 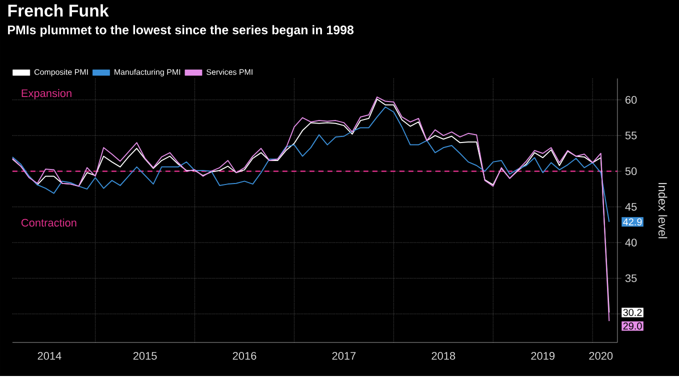 I want to click on annotation: 42.9, so click(x=632, y=222).